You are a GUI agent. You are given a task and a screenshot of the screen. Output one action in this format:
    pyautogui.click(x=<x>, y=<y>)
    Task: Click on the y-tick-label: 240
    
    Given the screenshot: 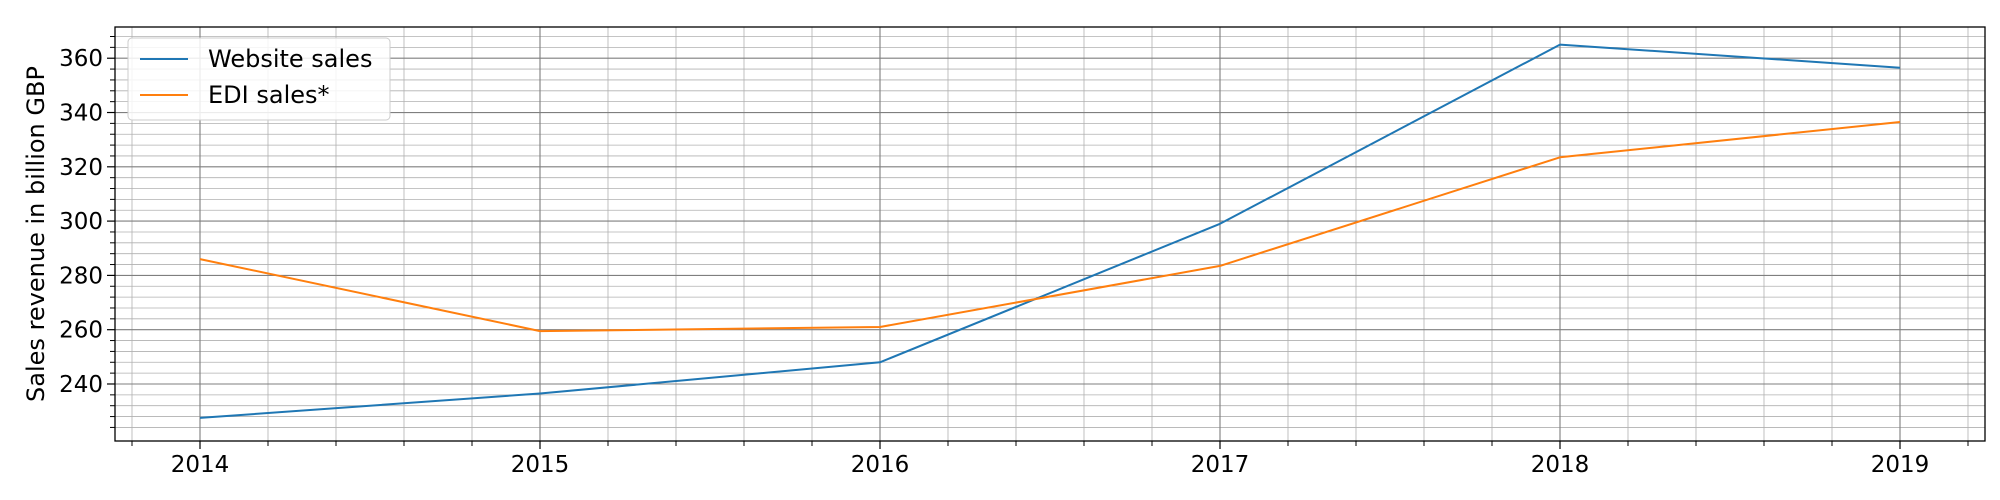 What is the action you would take?
    pyautogui.click(x=81, y=385)
    